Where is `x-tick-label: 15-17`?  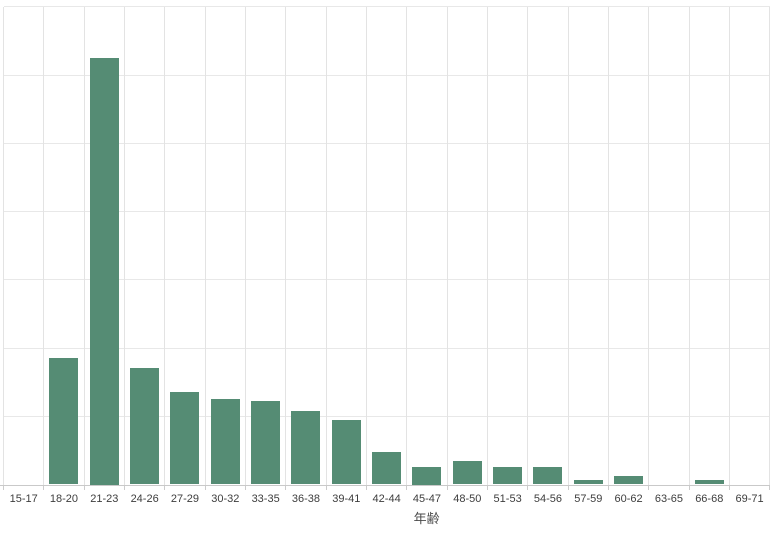 x-tick-label: 15-17 is located at coordinates (23, 499).